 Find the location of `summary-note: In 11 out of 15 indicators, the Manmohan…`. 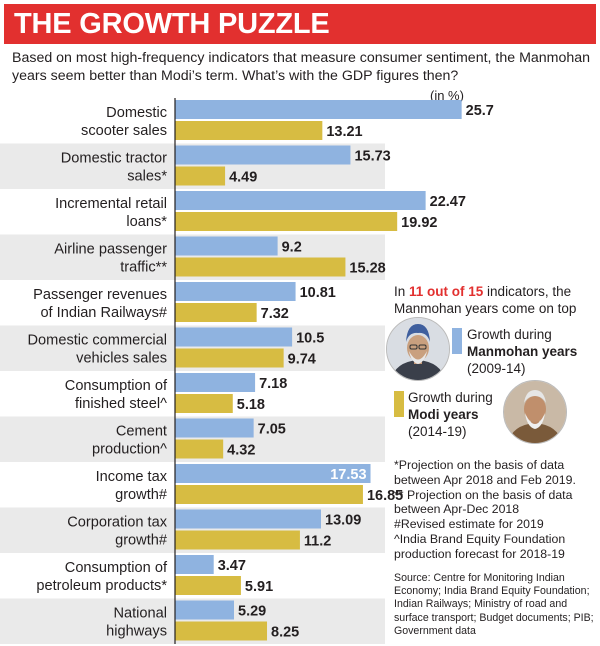

summary-note: In 11 out of 15 indicators, the Manmohan… is located at coordinates (494, 300).